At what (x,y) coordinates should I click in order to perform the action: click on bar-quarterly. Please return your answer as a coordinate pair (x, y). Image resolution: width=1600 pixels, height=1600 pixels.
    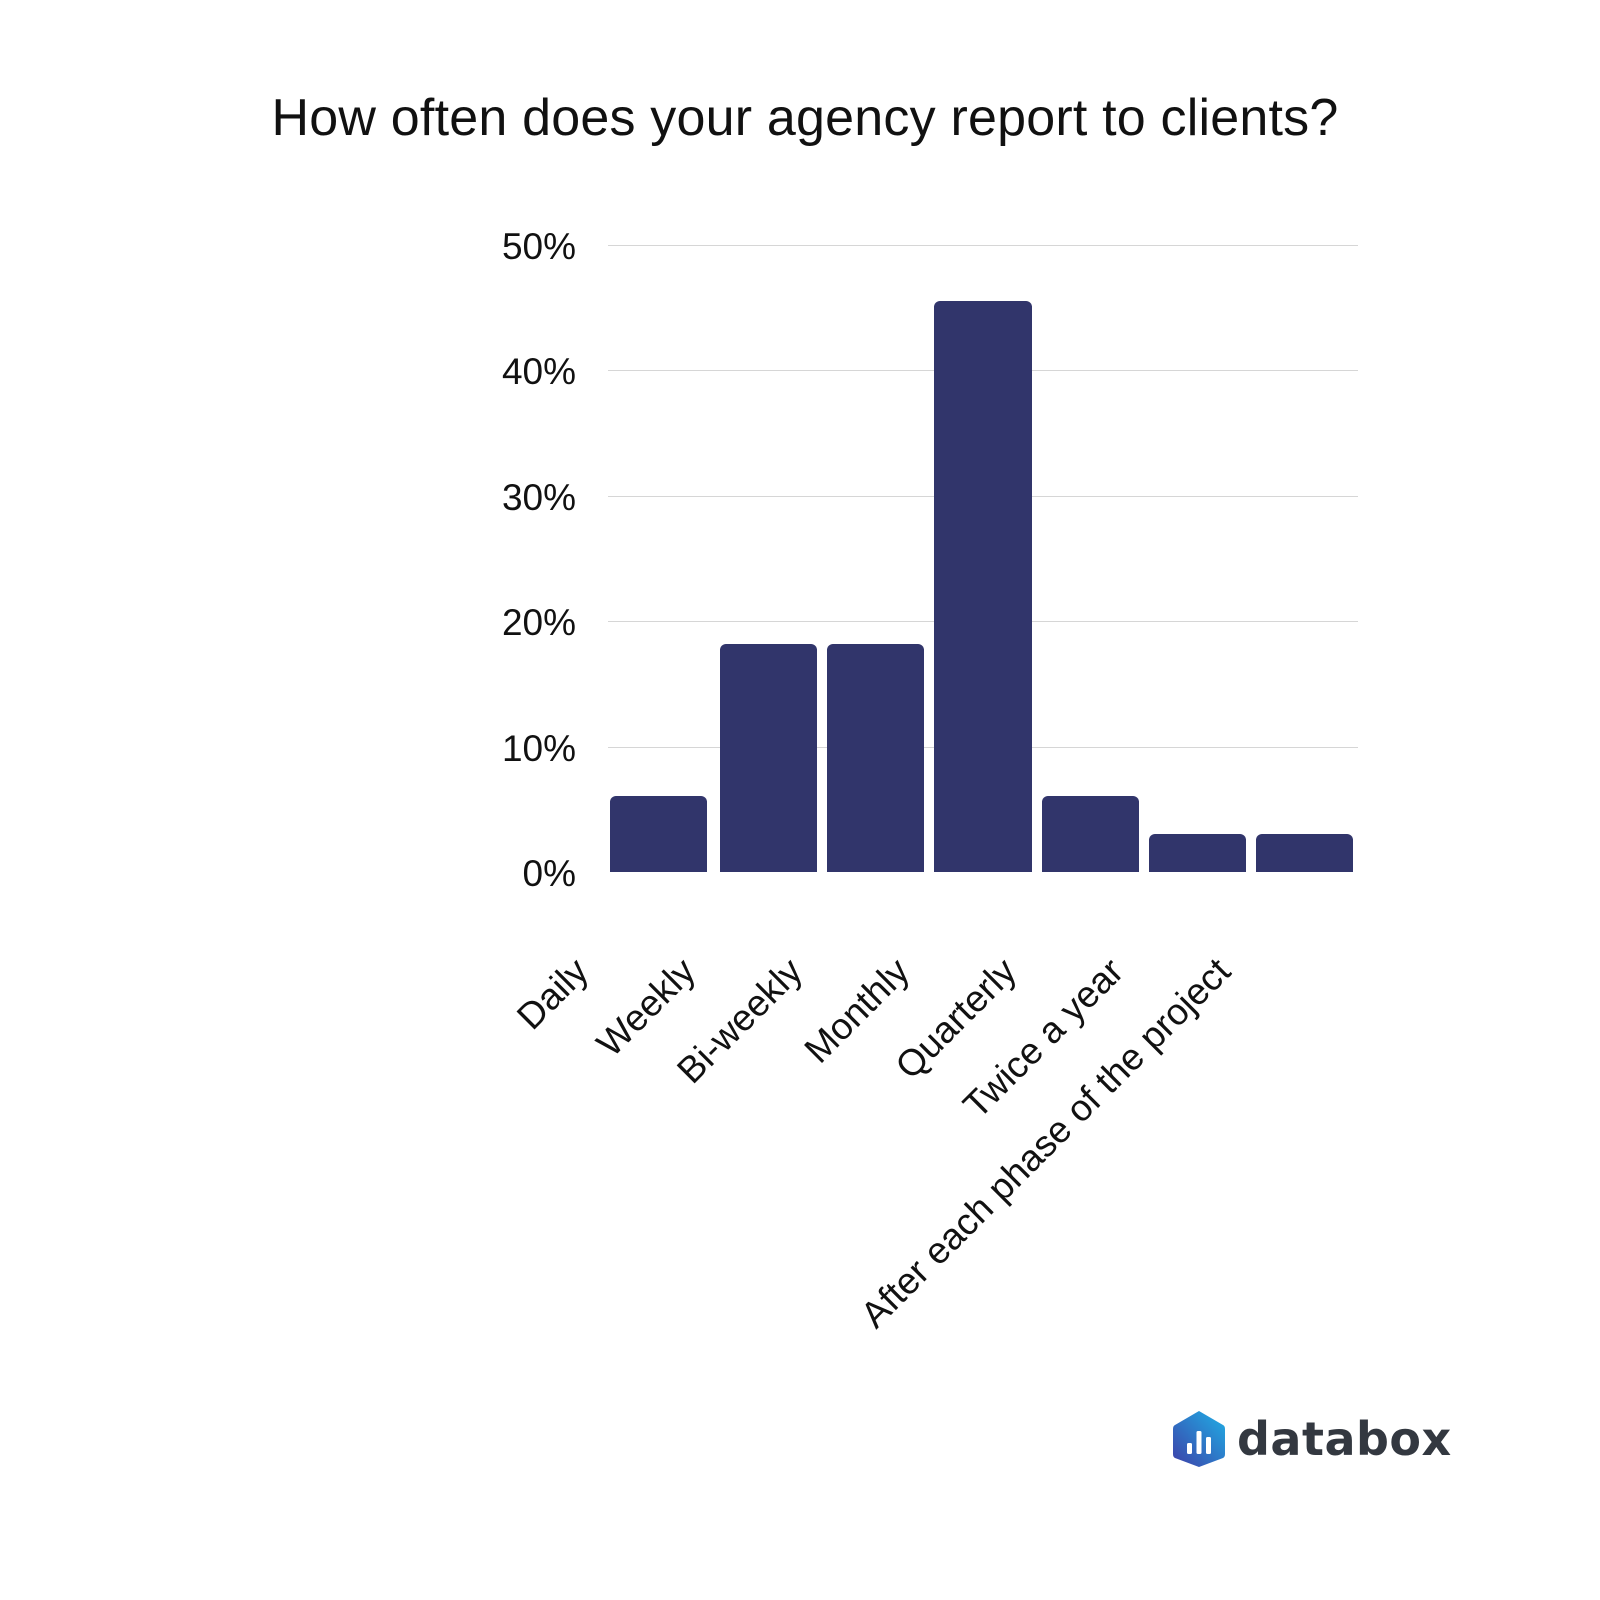
    Looking at the image, I should click on (1090, 833).